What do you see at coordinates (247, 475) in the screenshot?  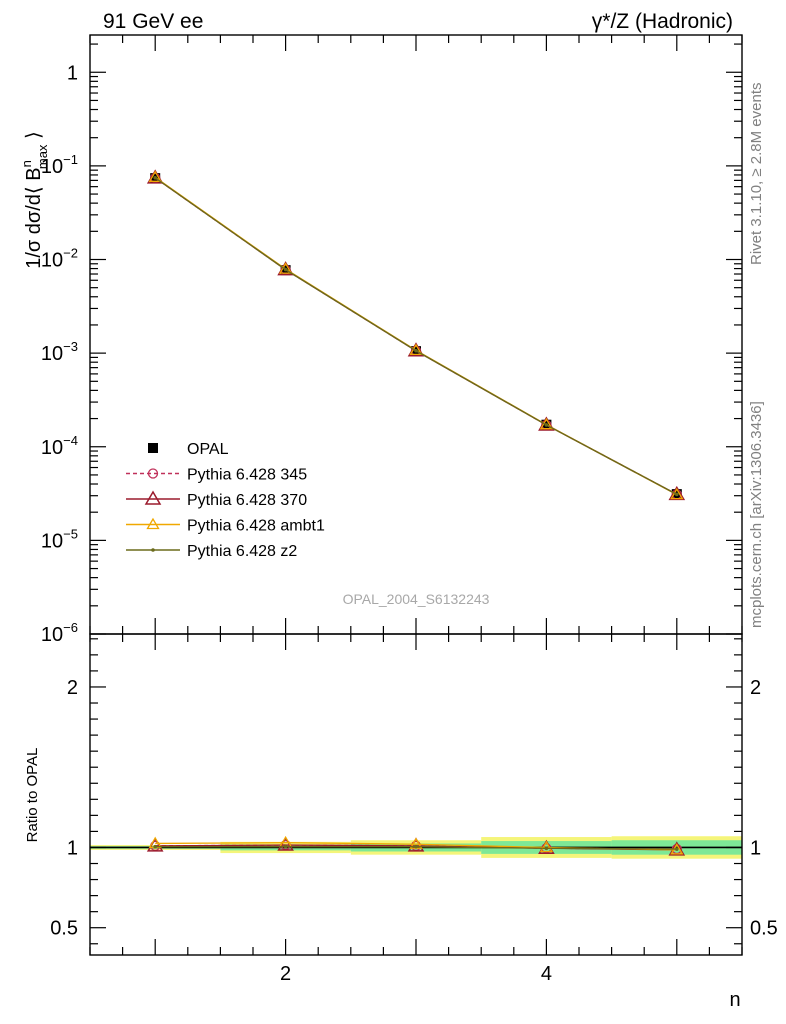 I see `legend-label: Pythia 6.428 345` at bounding box center [247, 475].